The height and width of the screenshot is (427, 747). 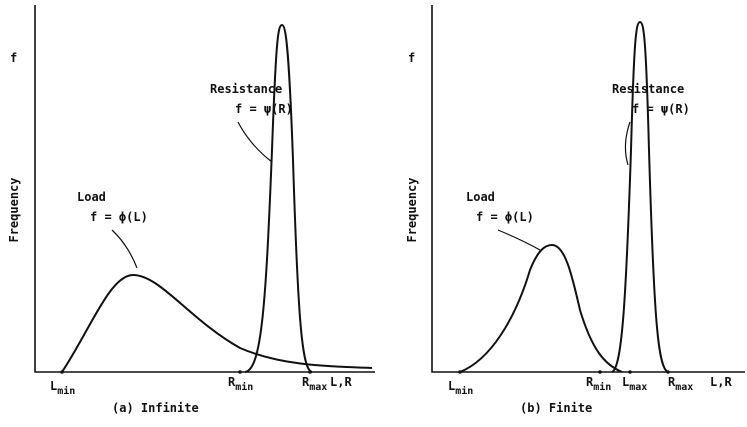 I want to click on x-label: Lmax, so click(x=634, y=384).